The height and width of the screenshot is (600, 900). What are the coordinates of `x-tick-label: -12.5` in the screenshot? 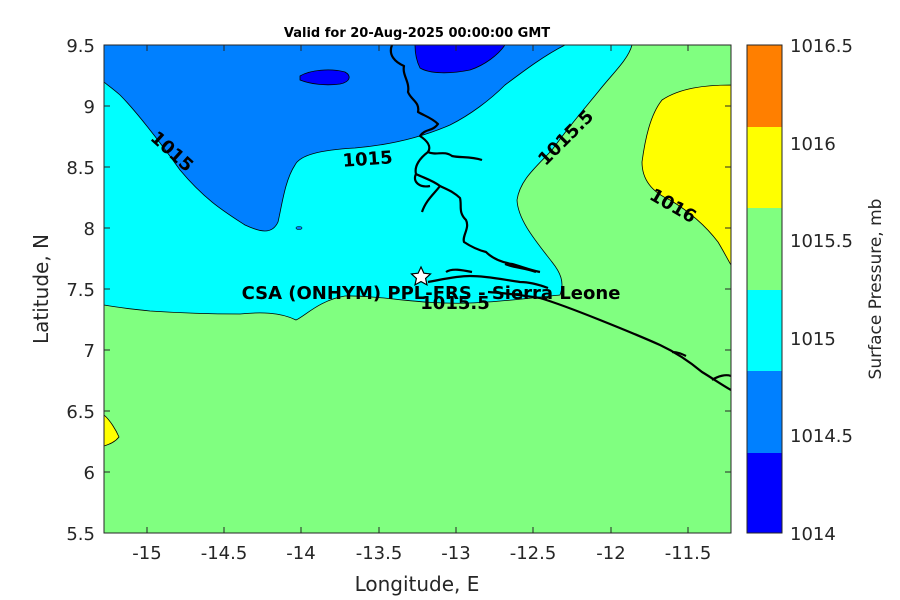 It's located at (533, 553).